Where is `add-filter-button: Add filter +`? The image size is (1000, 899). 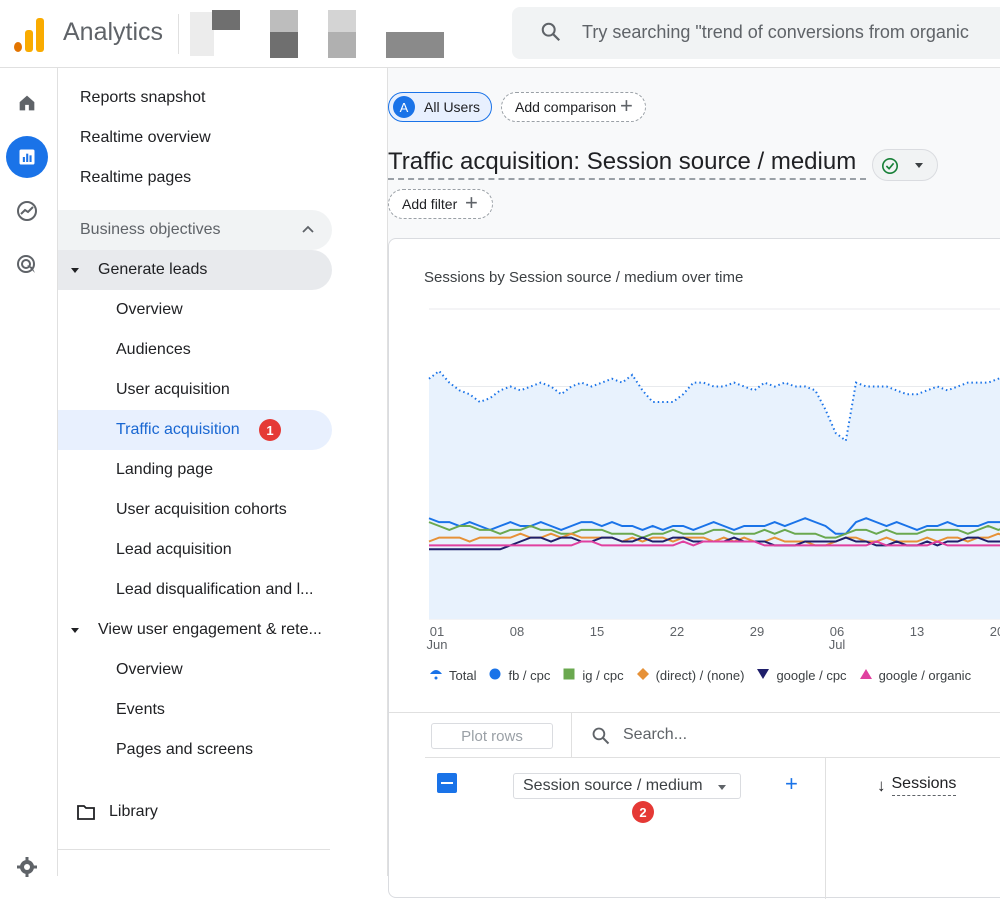
add-filter-button: Add filter + is located at coordinates (440, 204).